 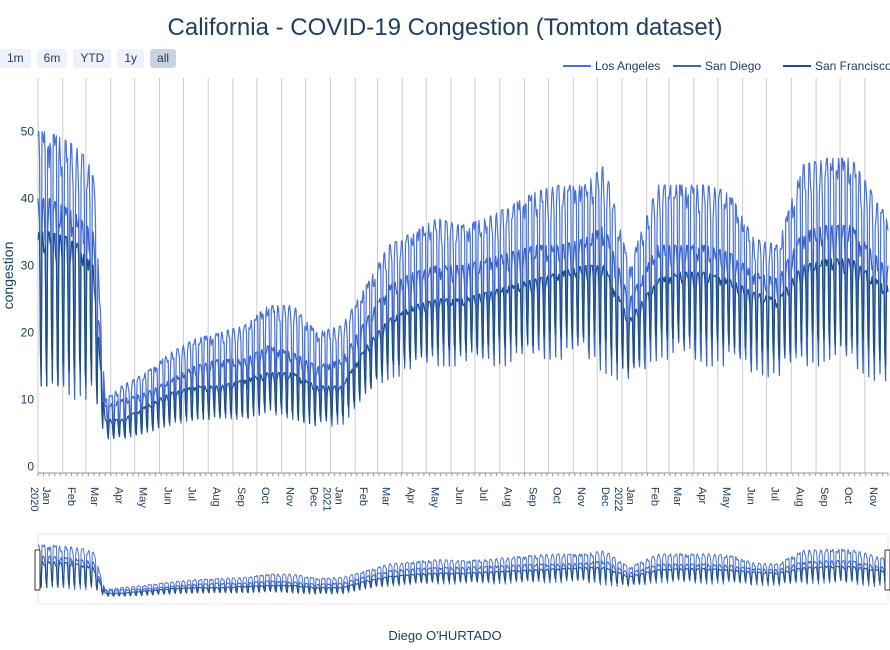 I want to click on y-tick-label: 40, so click(x=28, y=199).